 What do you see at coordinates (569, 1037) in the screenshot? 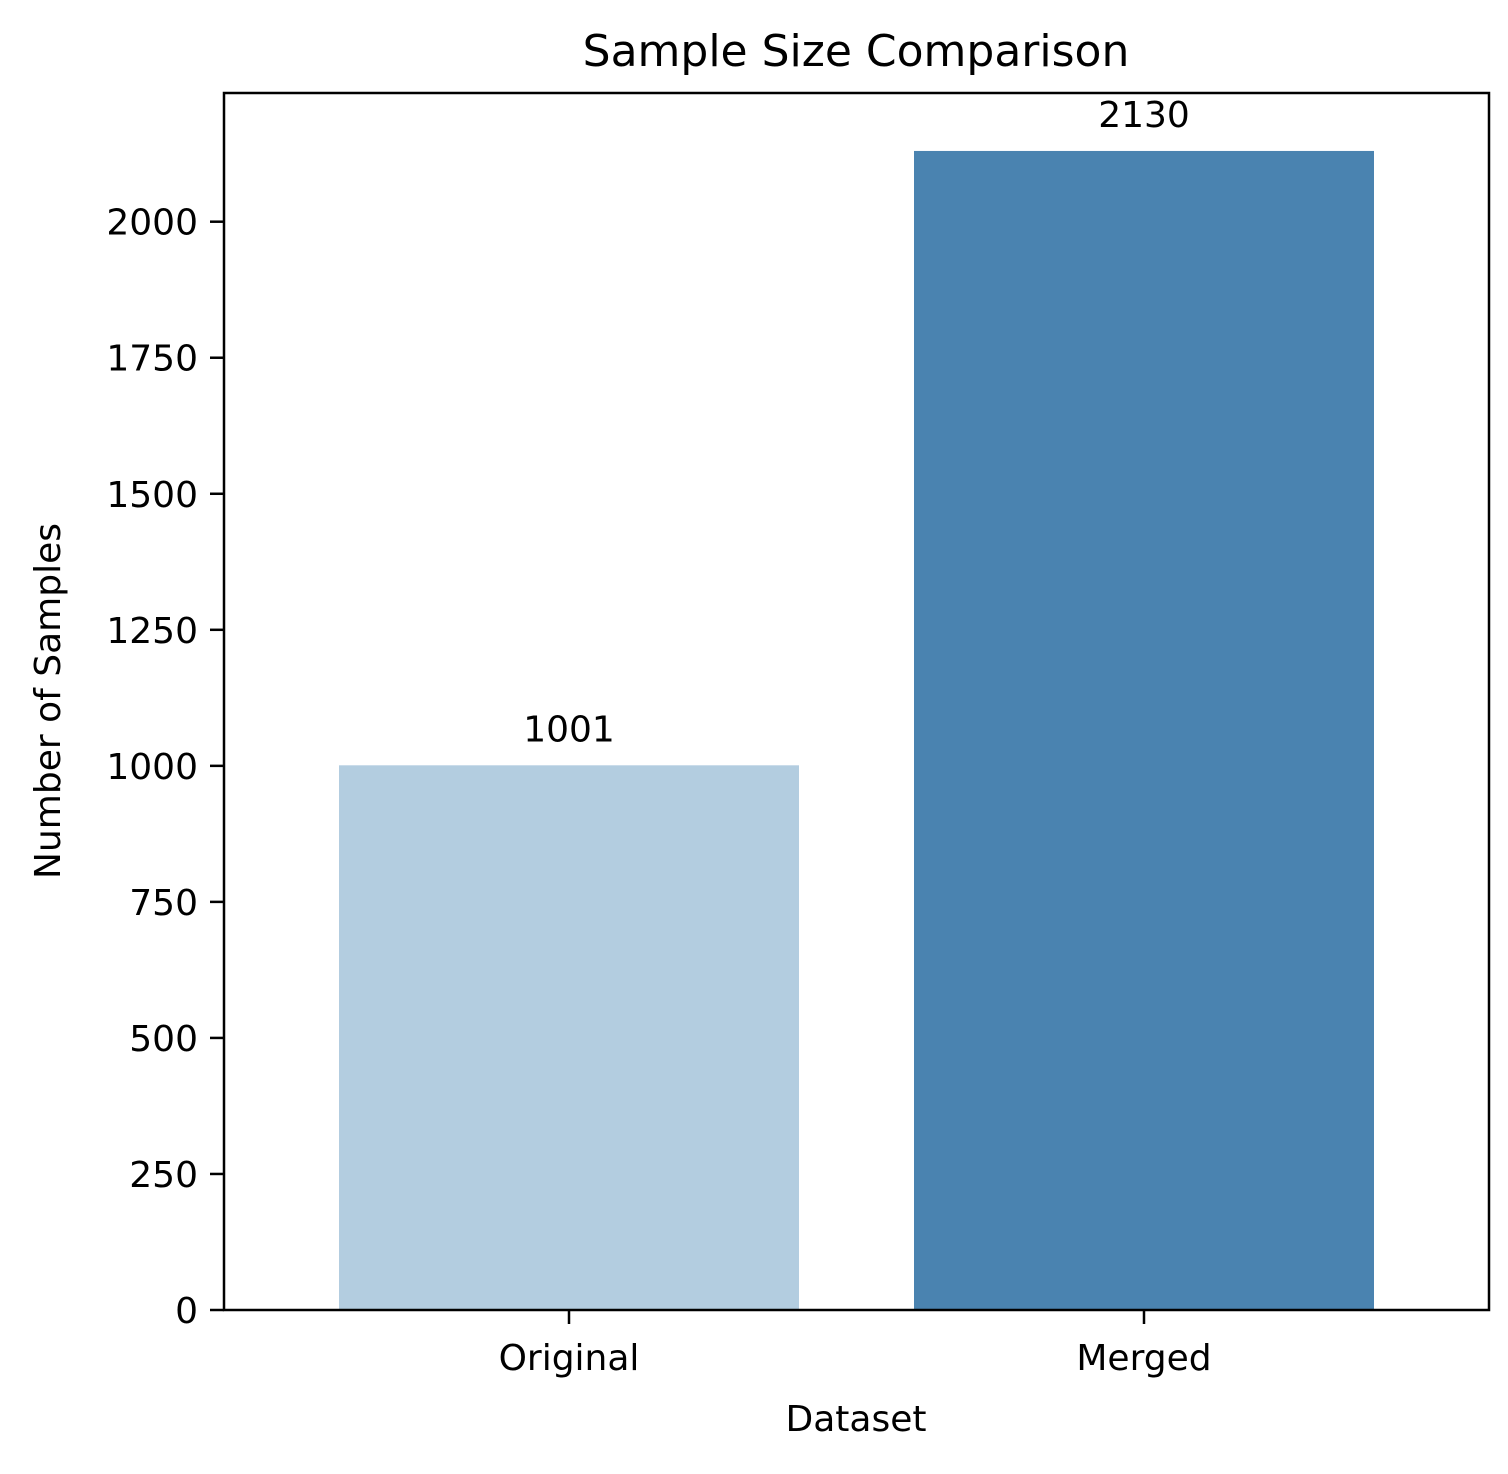
I see `bar-original` at bounding box center [569, 1037].